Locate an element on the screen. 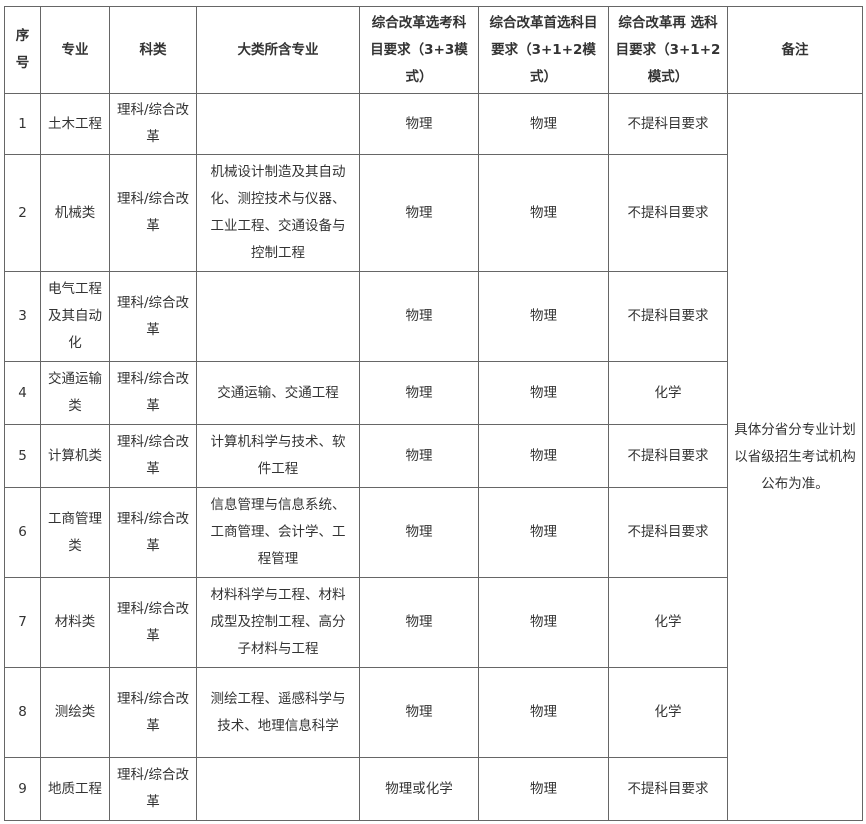 This screenshot has height=824, width=866. note-cell: 具体分省分专业计划以省级招生考试机构公布为准。 is located at coordinates (795, 457).